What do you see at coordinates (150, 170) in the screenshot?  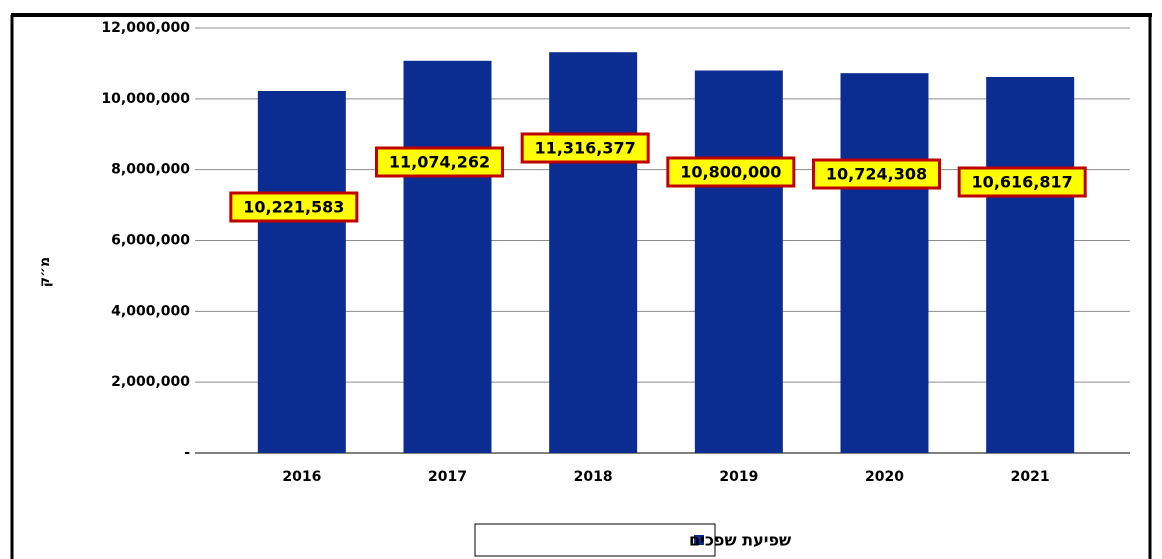 I see `y-tick-label: 8,000,000` at bounding box center [150, 170].